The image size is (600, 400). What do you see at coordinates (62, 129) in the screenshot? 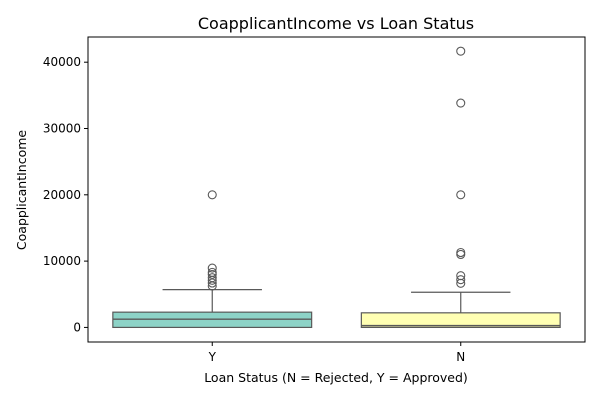
I see `y-tick-label: 30000` at bounding box center [62, 129].